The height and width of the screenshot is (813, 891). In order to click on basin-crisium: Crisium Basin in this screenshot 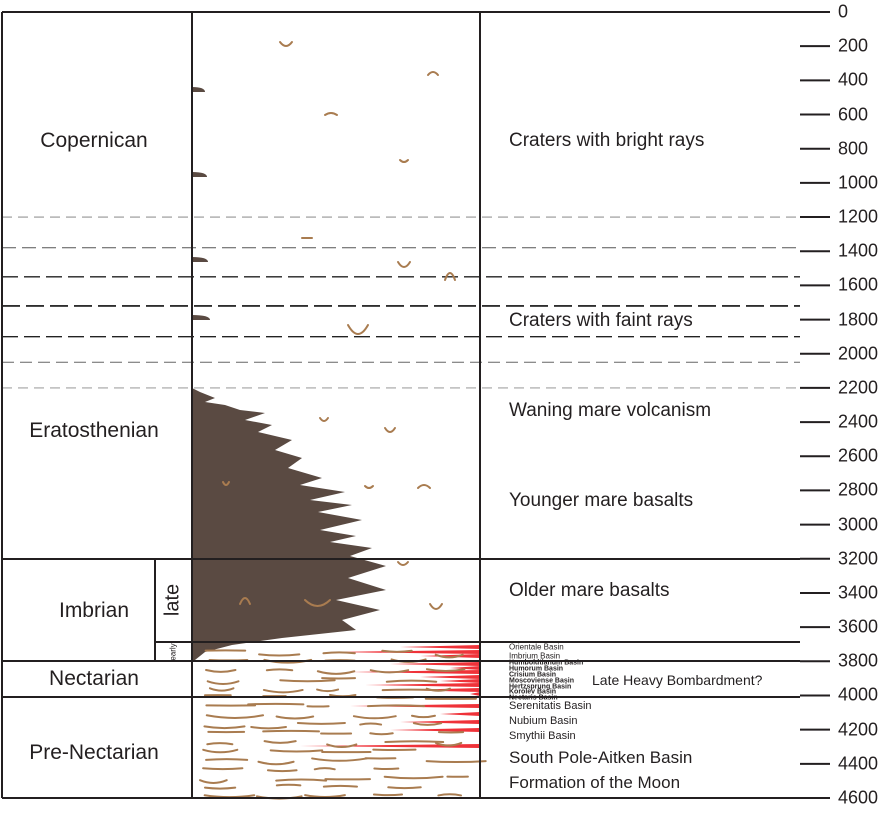, I will do `click(533, 675)`.